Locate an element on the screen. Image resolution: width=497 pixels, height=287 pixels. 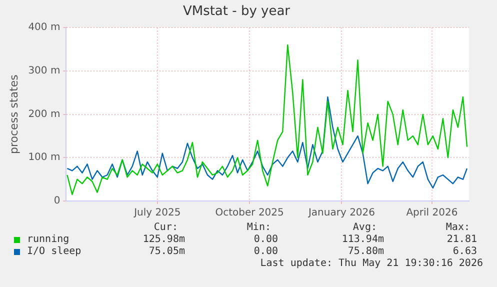
chart-title: VMstat - by year is located at coordinates (236, 12).